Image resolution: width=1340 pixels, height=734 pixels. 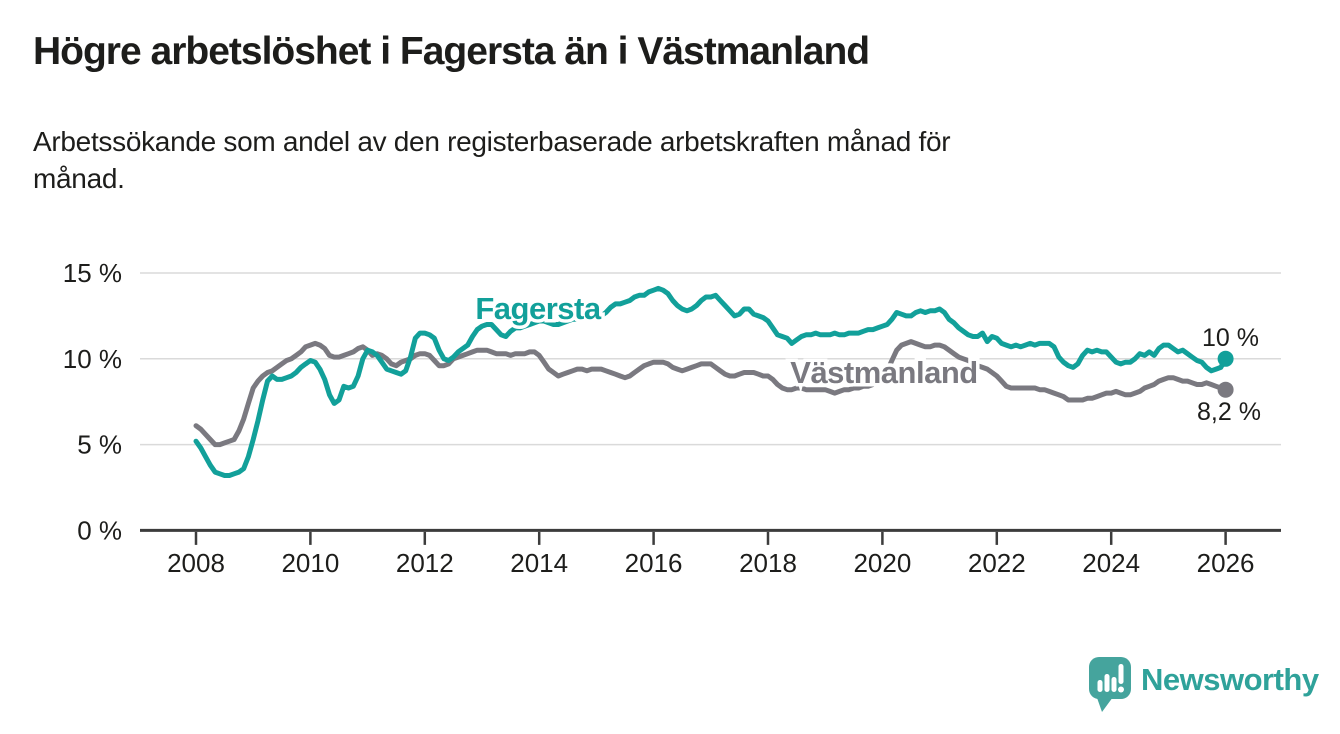 What do you see at coordinates (711, 393) in the screenshot?
I see `series-line-v-stmanland` at bounding box center [711, 393].